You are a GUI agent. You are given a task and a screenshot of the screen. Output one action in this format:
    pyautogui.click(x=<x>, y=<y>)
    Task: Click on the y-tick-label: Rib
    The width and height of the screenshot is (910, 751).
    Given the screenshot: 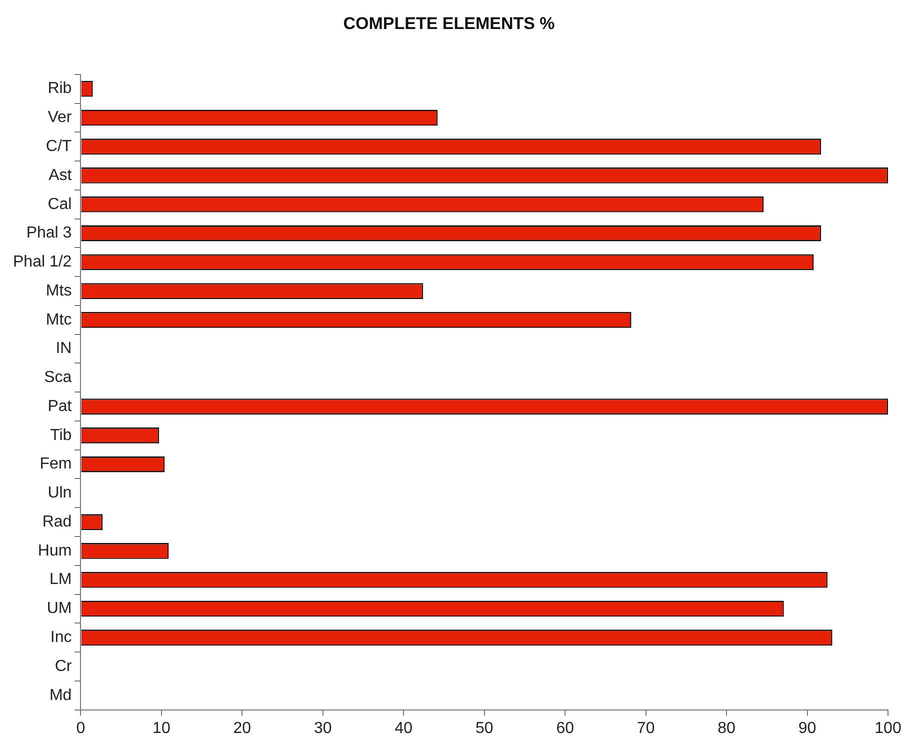 What is the action you would take?
    pyautogui.click(x=60, y=89)
    